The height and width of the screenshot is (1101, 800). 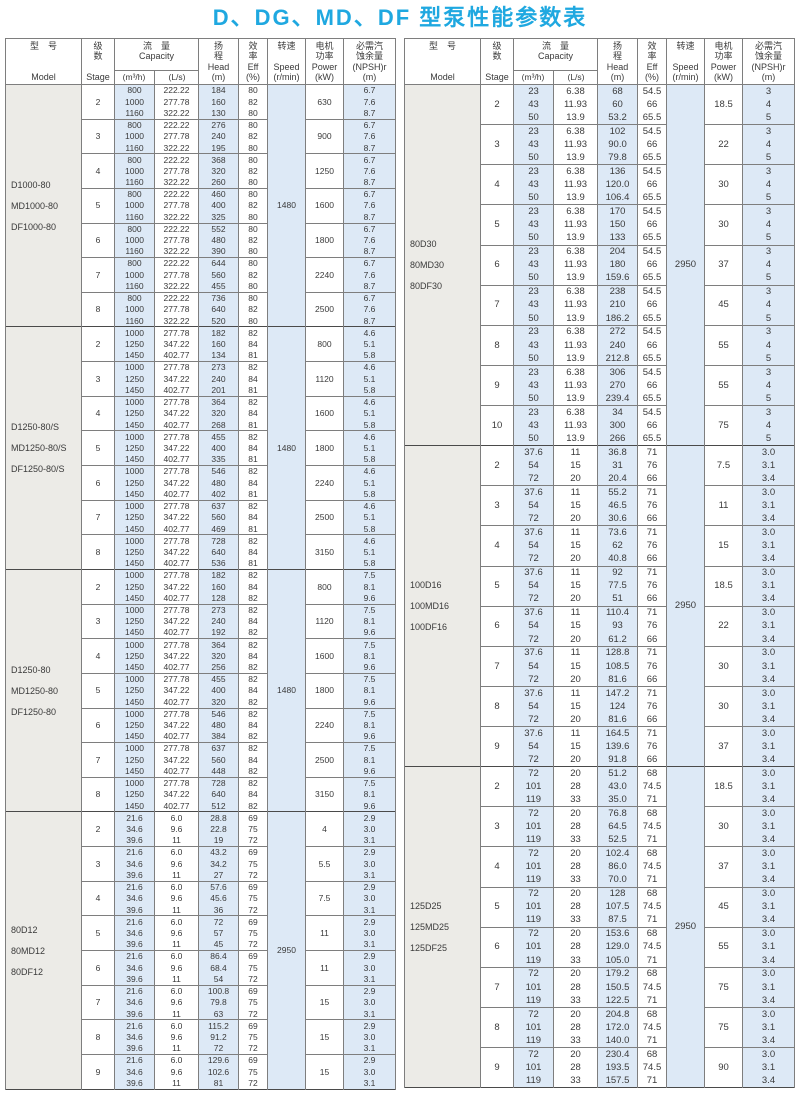 What do you see at coordinates (134, 390) in the screenshot?
I see `cell-capacity-m3h: 1450` at bounding box center [134, 390].